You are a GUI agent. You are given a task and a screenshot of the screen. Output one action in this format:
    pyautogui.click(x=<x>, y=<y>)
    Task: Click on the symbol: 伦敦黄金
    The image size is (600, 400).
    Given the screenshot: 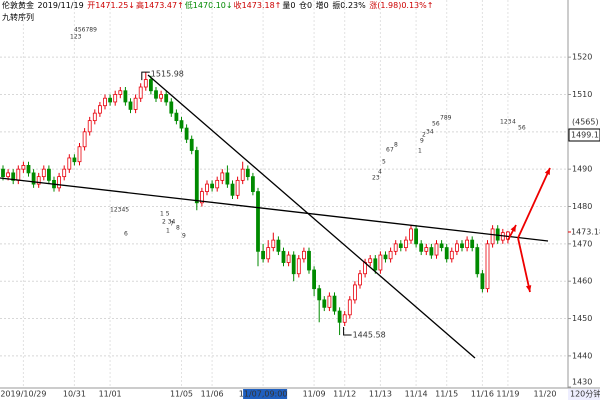 What is the action you would take?
    pyautogui.click(x=18, y=5)
    